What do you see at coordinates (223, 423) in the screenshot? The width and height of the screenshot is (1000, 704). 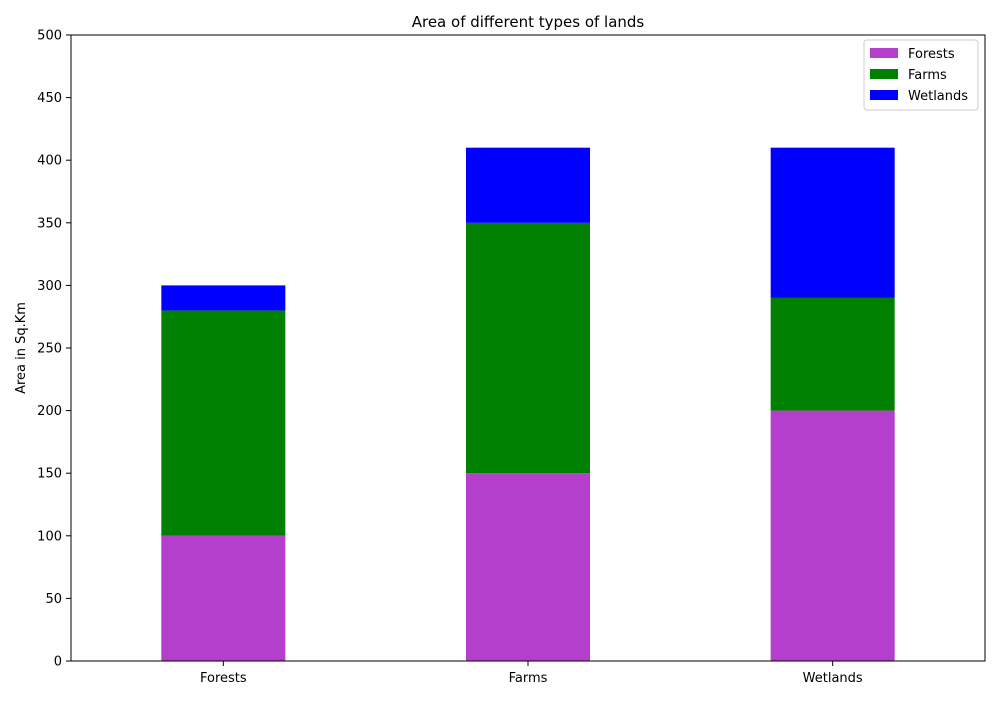 I see `bar-farms-forests` at bounding box center [223, 423].